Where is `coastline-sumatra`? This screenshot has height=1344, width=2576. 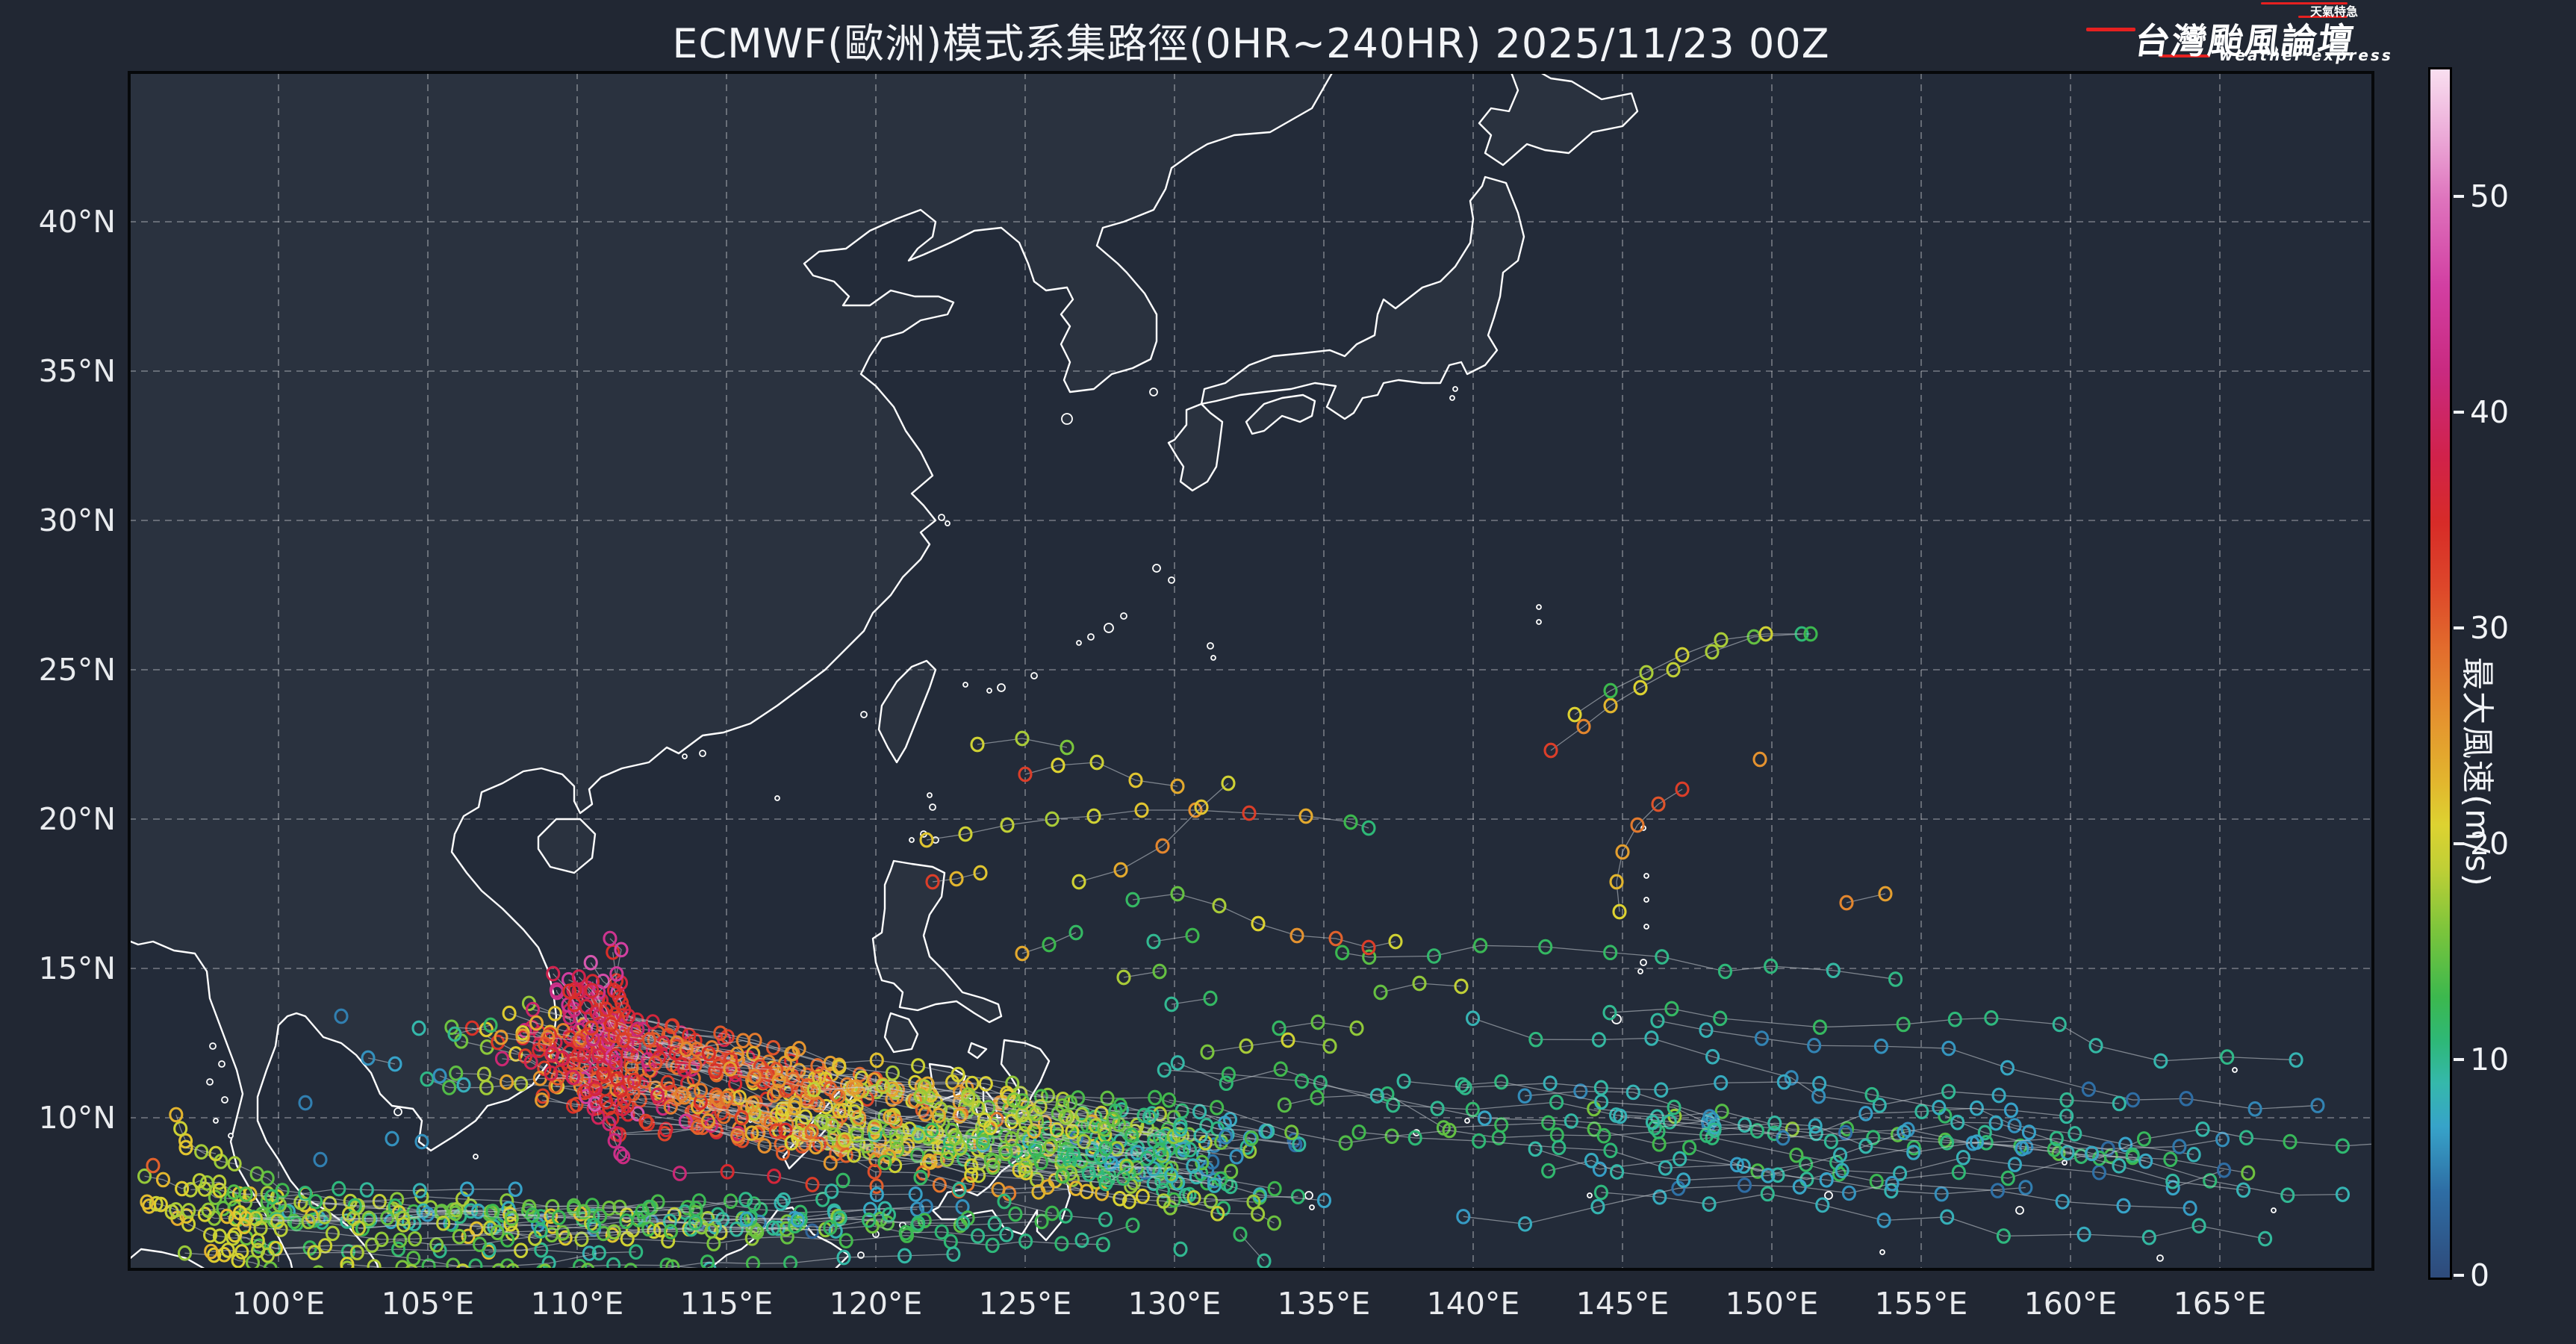 coastline-sumatra is located at coordinates (168, 1258).